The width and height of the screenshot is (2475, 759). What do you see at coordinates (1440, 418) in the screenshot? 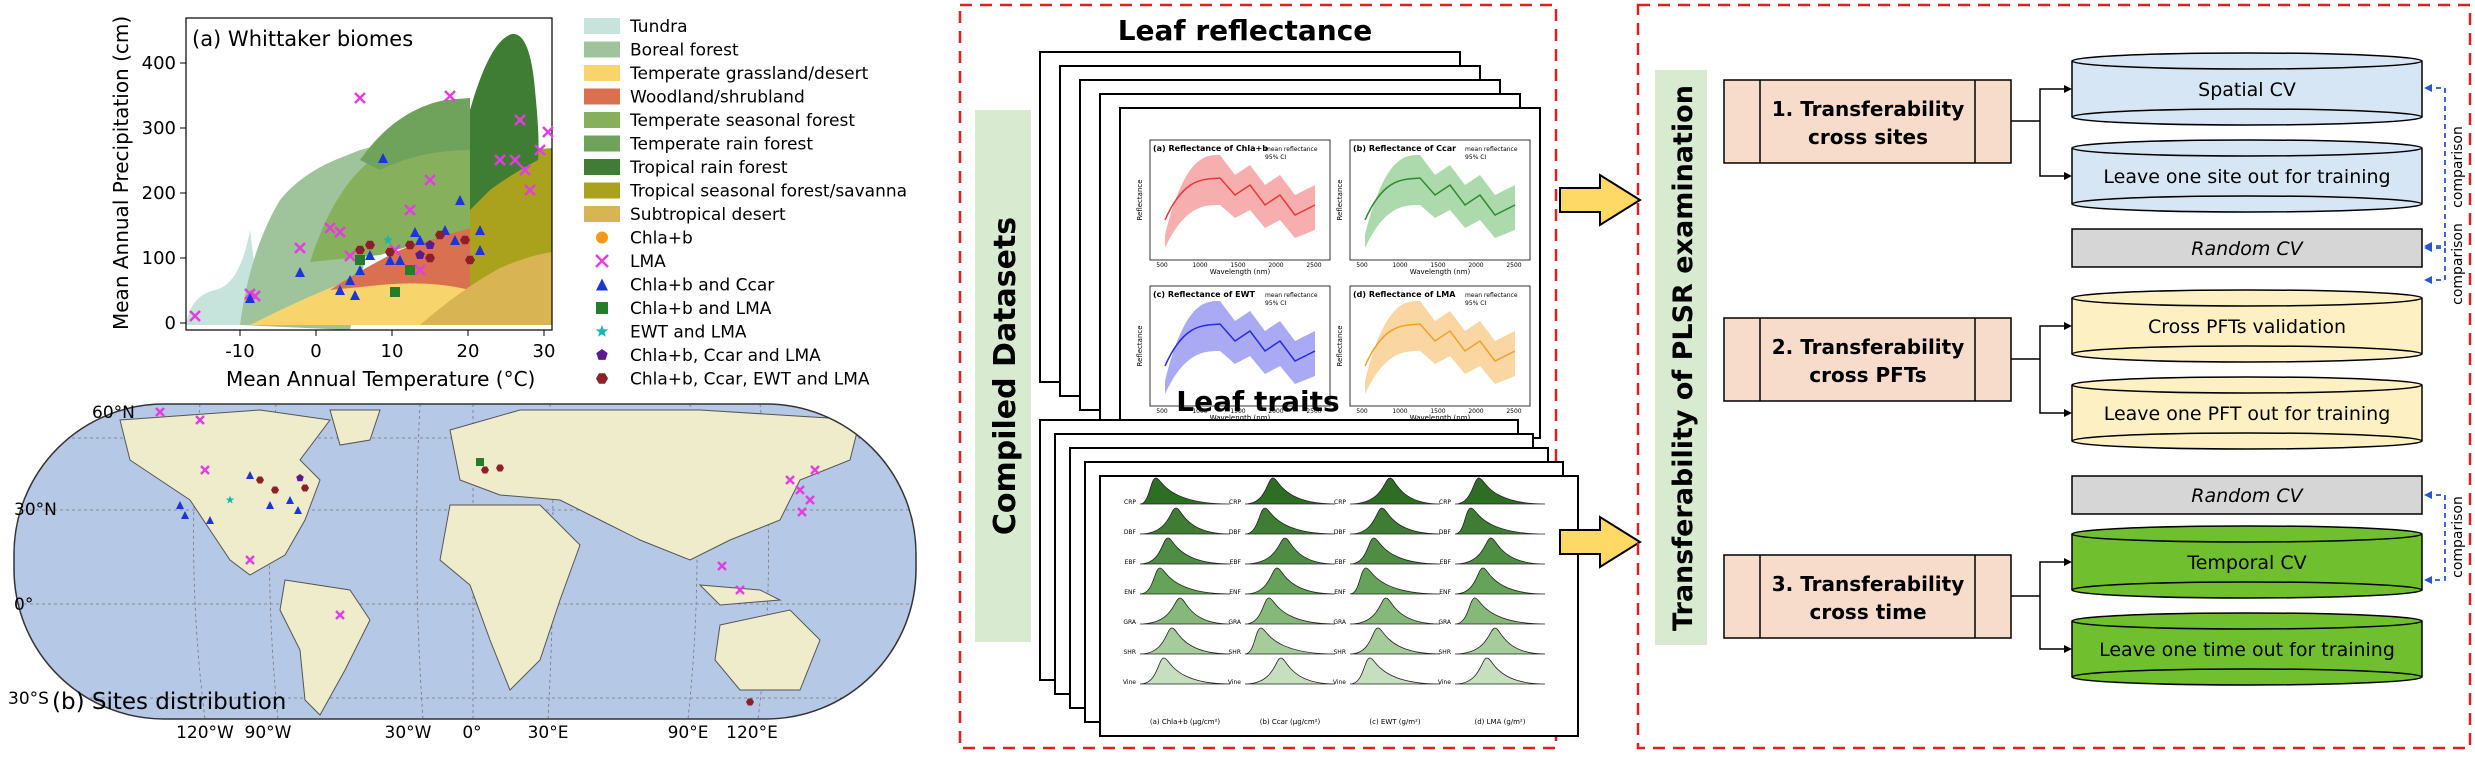
I see `subplot-xlabel: Wavelength (nm)` at bounding box center [1440, 418].